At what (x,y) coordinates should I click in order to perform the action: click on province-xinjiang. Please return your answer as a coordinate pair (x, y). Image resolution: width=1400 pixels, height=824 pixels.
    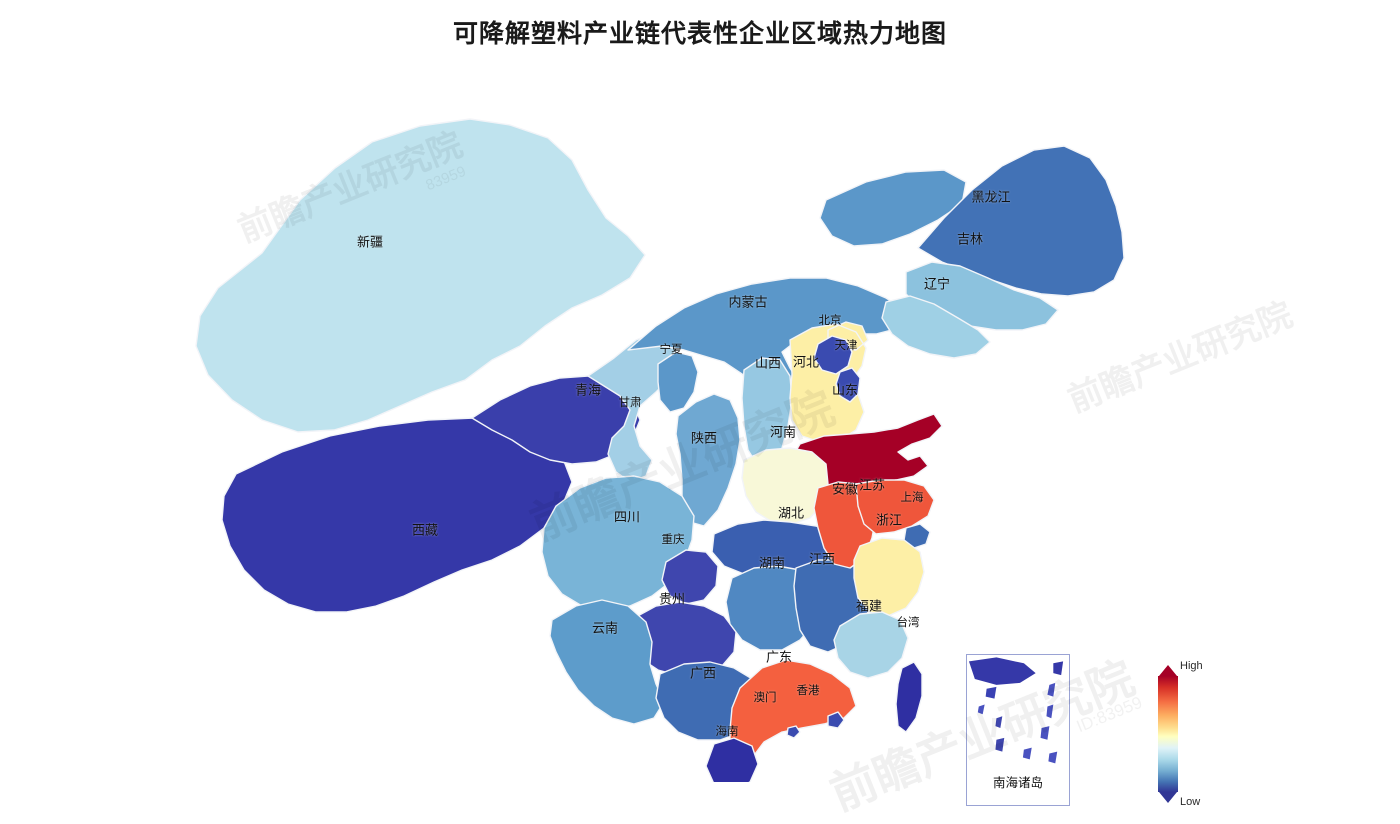
    Looking at the image, I should click on (420, 275).